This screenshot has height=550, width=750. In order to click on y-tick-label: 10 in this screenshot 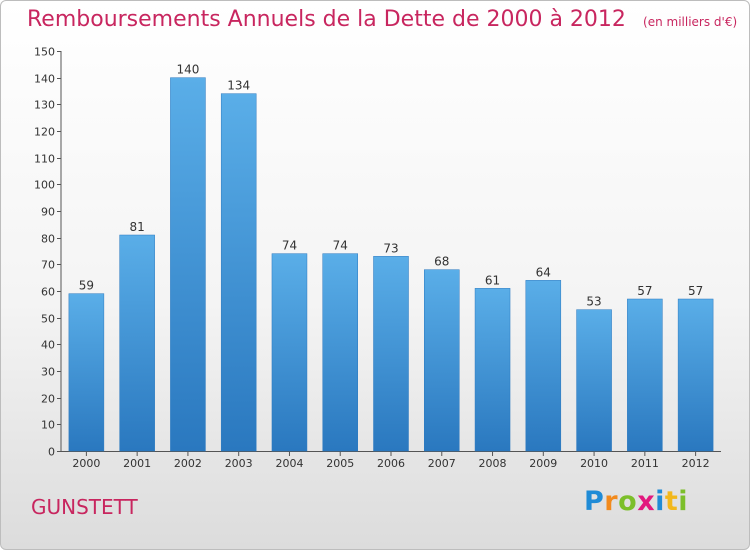, I will do `click(48, 425)`.